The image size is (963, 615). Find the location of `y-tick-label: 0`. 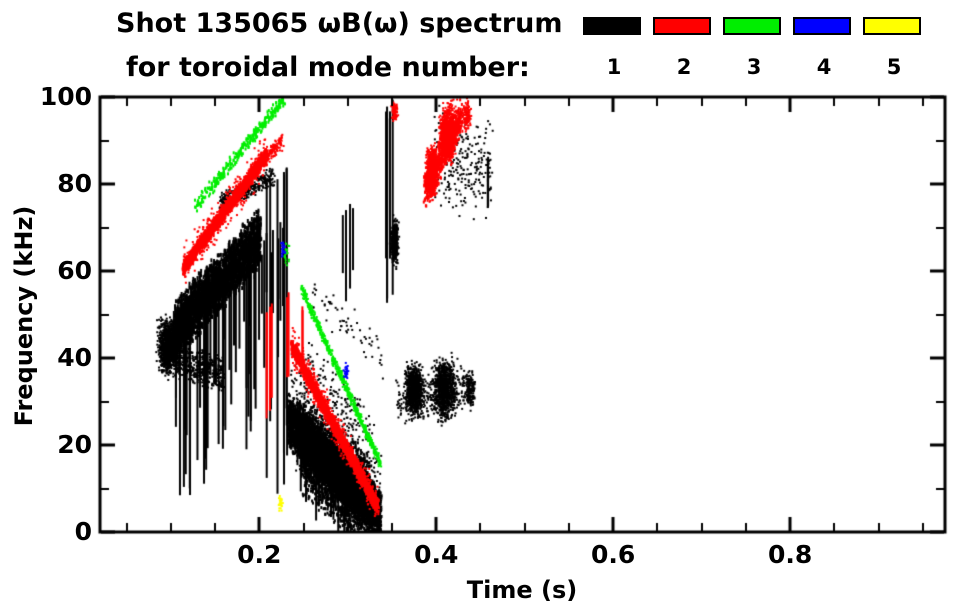

y-tick-label: 0 is located at coordinates (83, 531).